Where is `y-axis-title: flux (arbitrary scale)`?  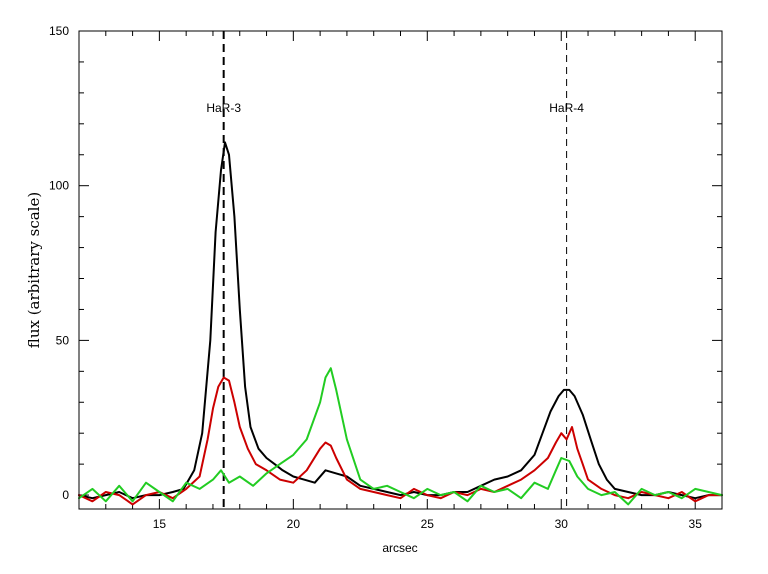
y-axis-title: flux (arbitrary scale) is located at coordinates (34, 270).